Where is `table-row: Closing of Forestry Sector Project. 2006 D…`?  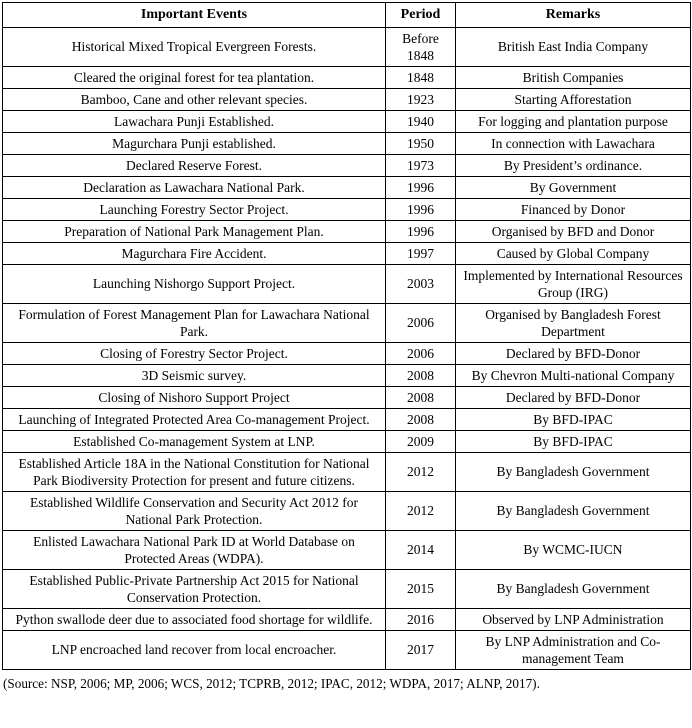 table-row: Closing of Forestry Sector Project. 2006 D… is located at coordinates (346, 353).